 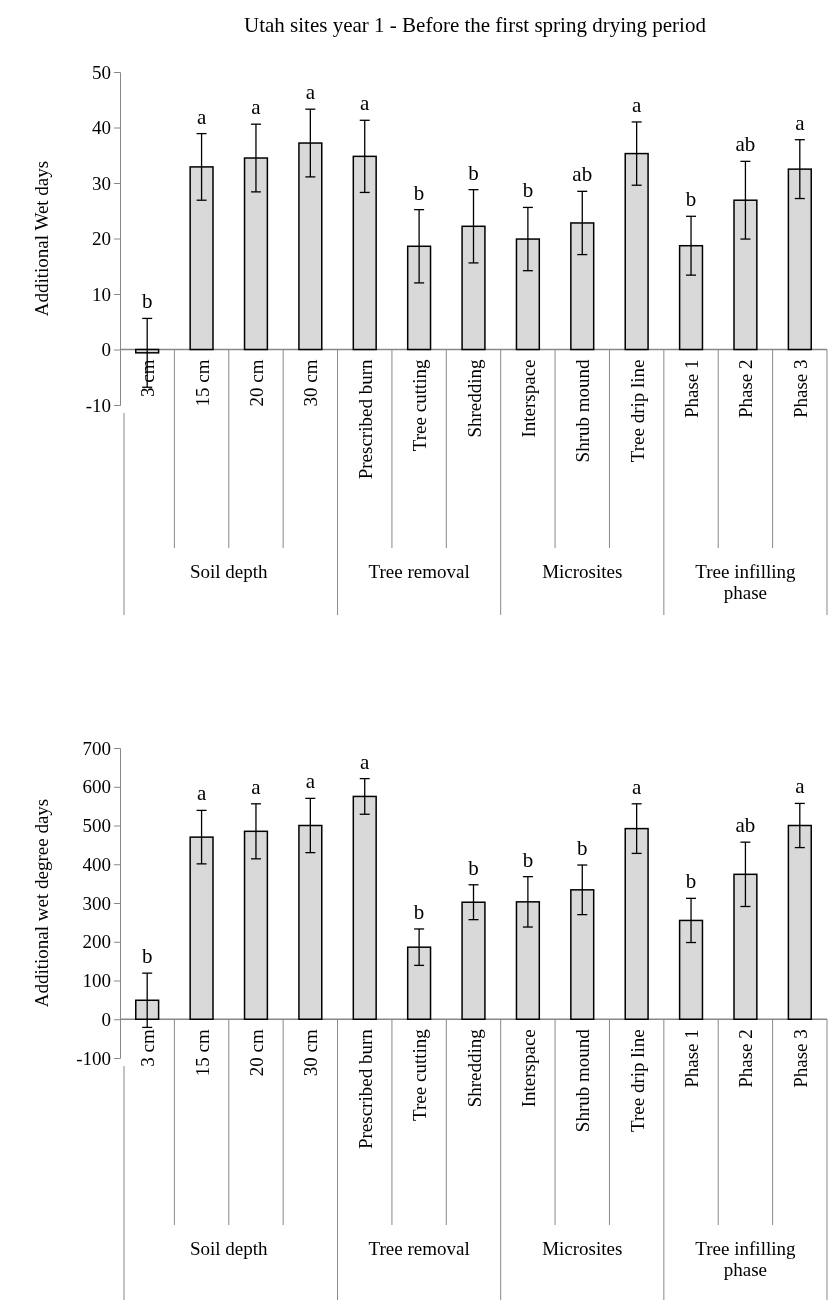 What do you see at coordinates (96, 826) in the screenshot?
I see `y-tick-label: 500` at bounding box center [96, 826].